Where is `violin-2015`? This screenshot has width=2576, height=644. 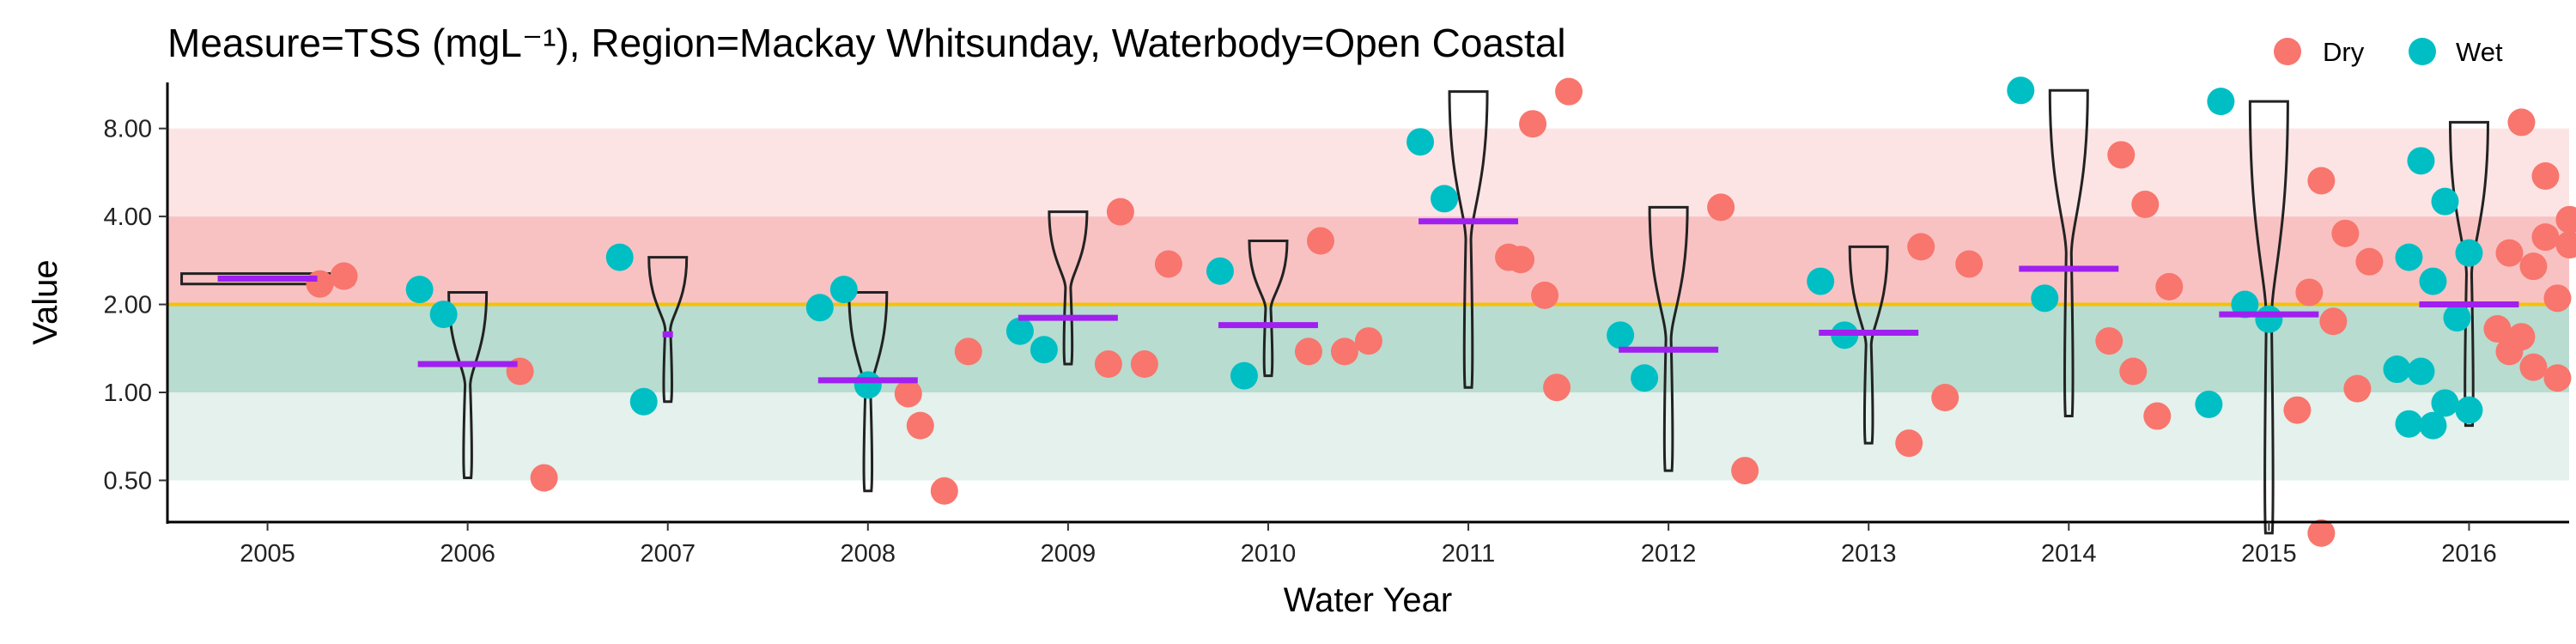 violin-2015 is located at coordinates (2268, 317).